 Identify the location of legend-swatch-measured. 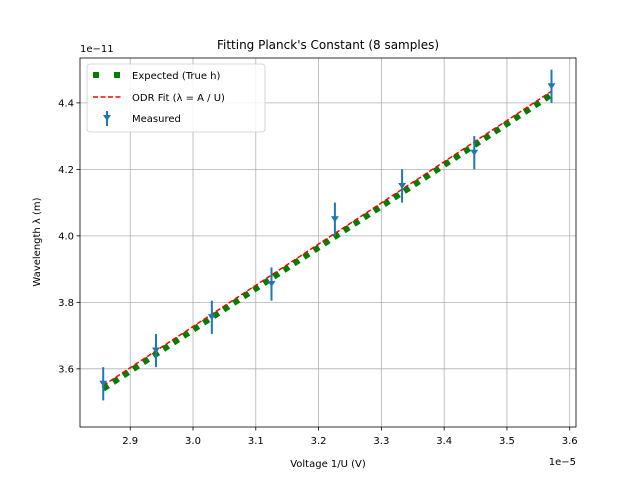
(107, 118).